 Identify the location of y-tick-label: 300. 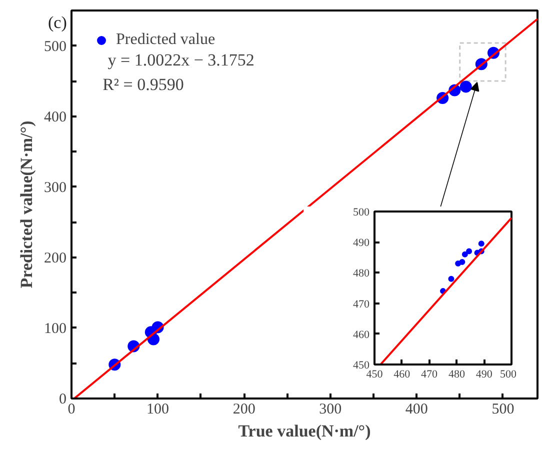
(55, 188).